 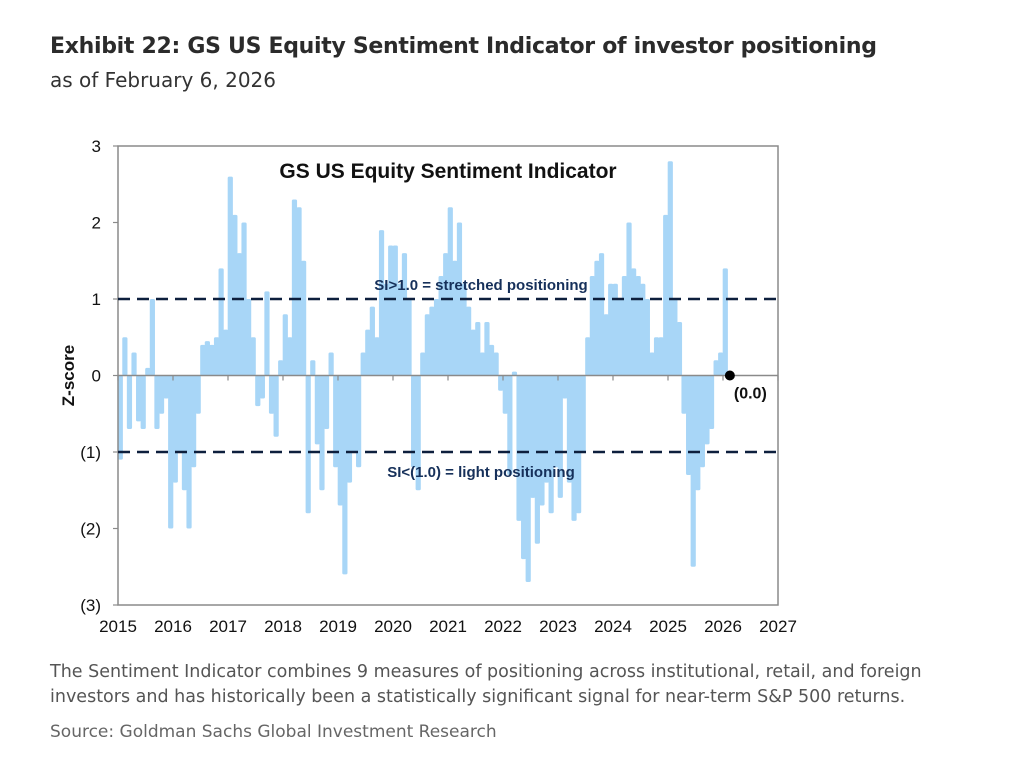 What do you see at coordinates (729, 375) in the screenshot?
I see `latest-point` at bounding box center [729, 375].